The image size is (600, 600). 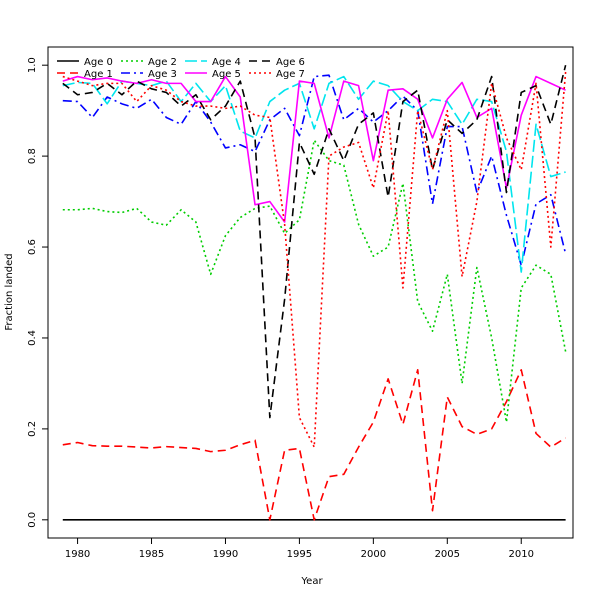 I want to click on y-tick-label: 0.2, so click(x=32, y=429).